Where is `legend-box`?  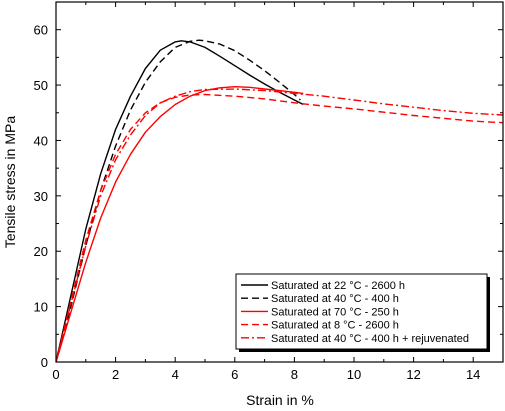
legend-box is located at coordinates (361, 311).